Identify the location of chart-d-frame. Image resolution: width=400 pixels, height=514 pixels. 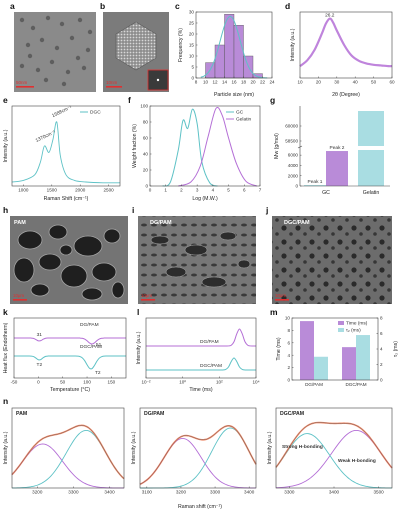
(346, 45).